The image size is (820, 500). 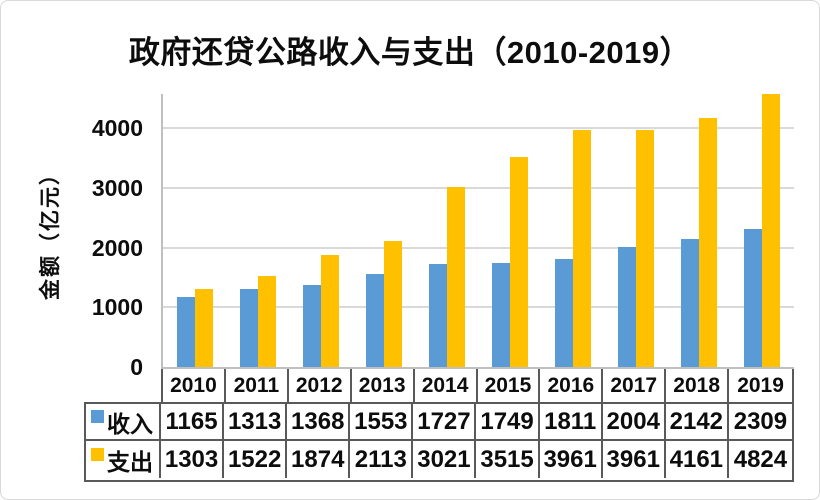 What do you see at coordinates (320, 385) in the screenshot?
I see `x-category-2012: 2012` at bounding box center [320, 385].